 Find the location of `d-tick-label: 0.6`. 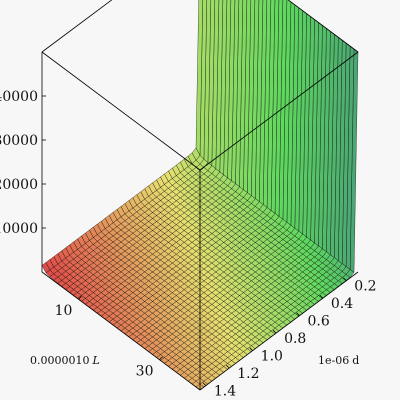

d-tick-label: 0.6 is located at coordinates (318, 322).